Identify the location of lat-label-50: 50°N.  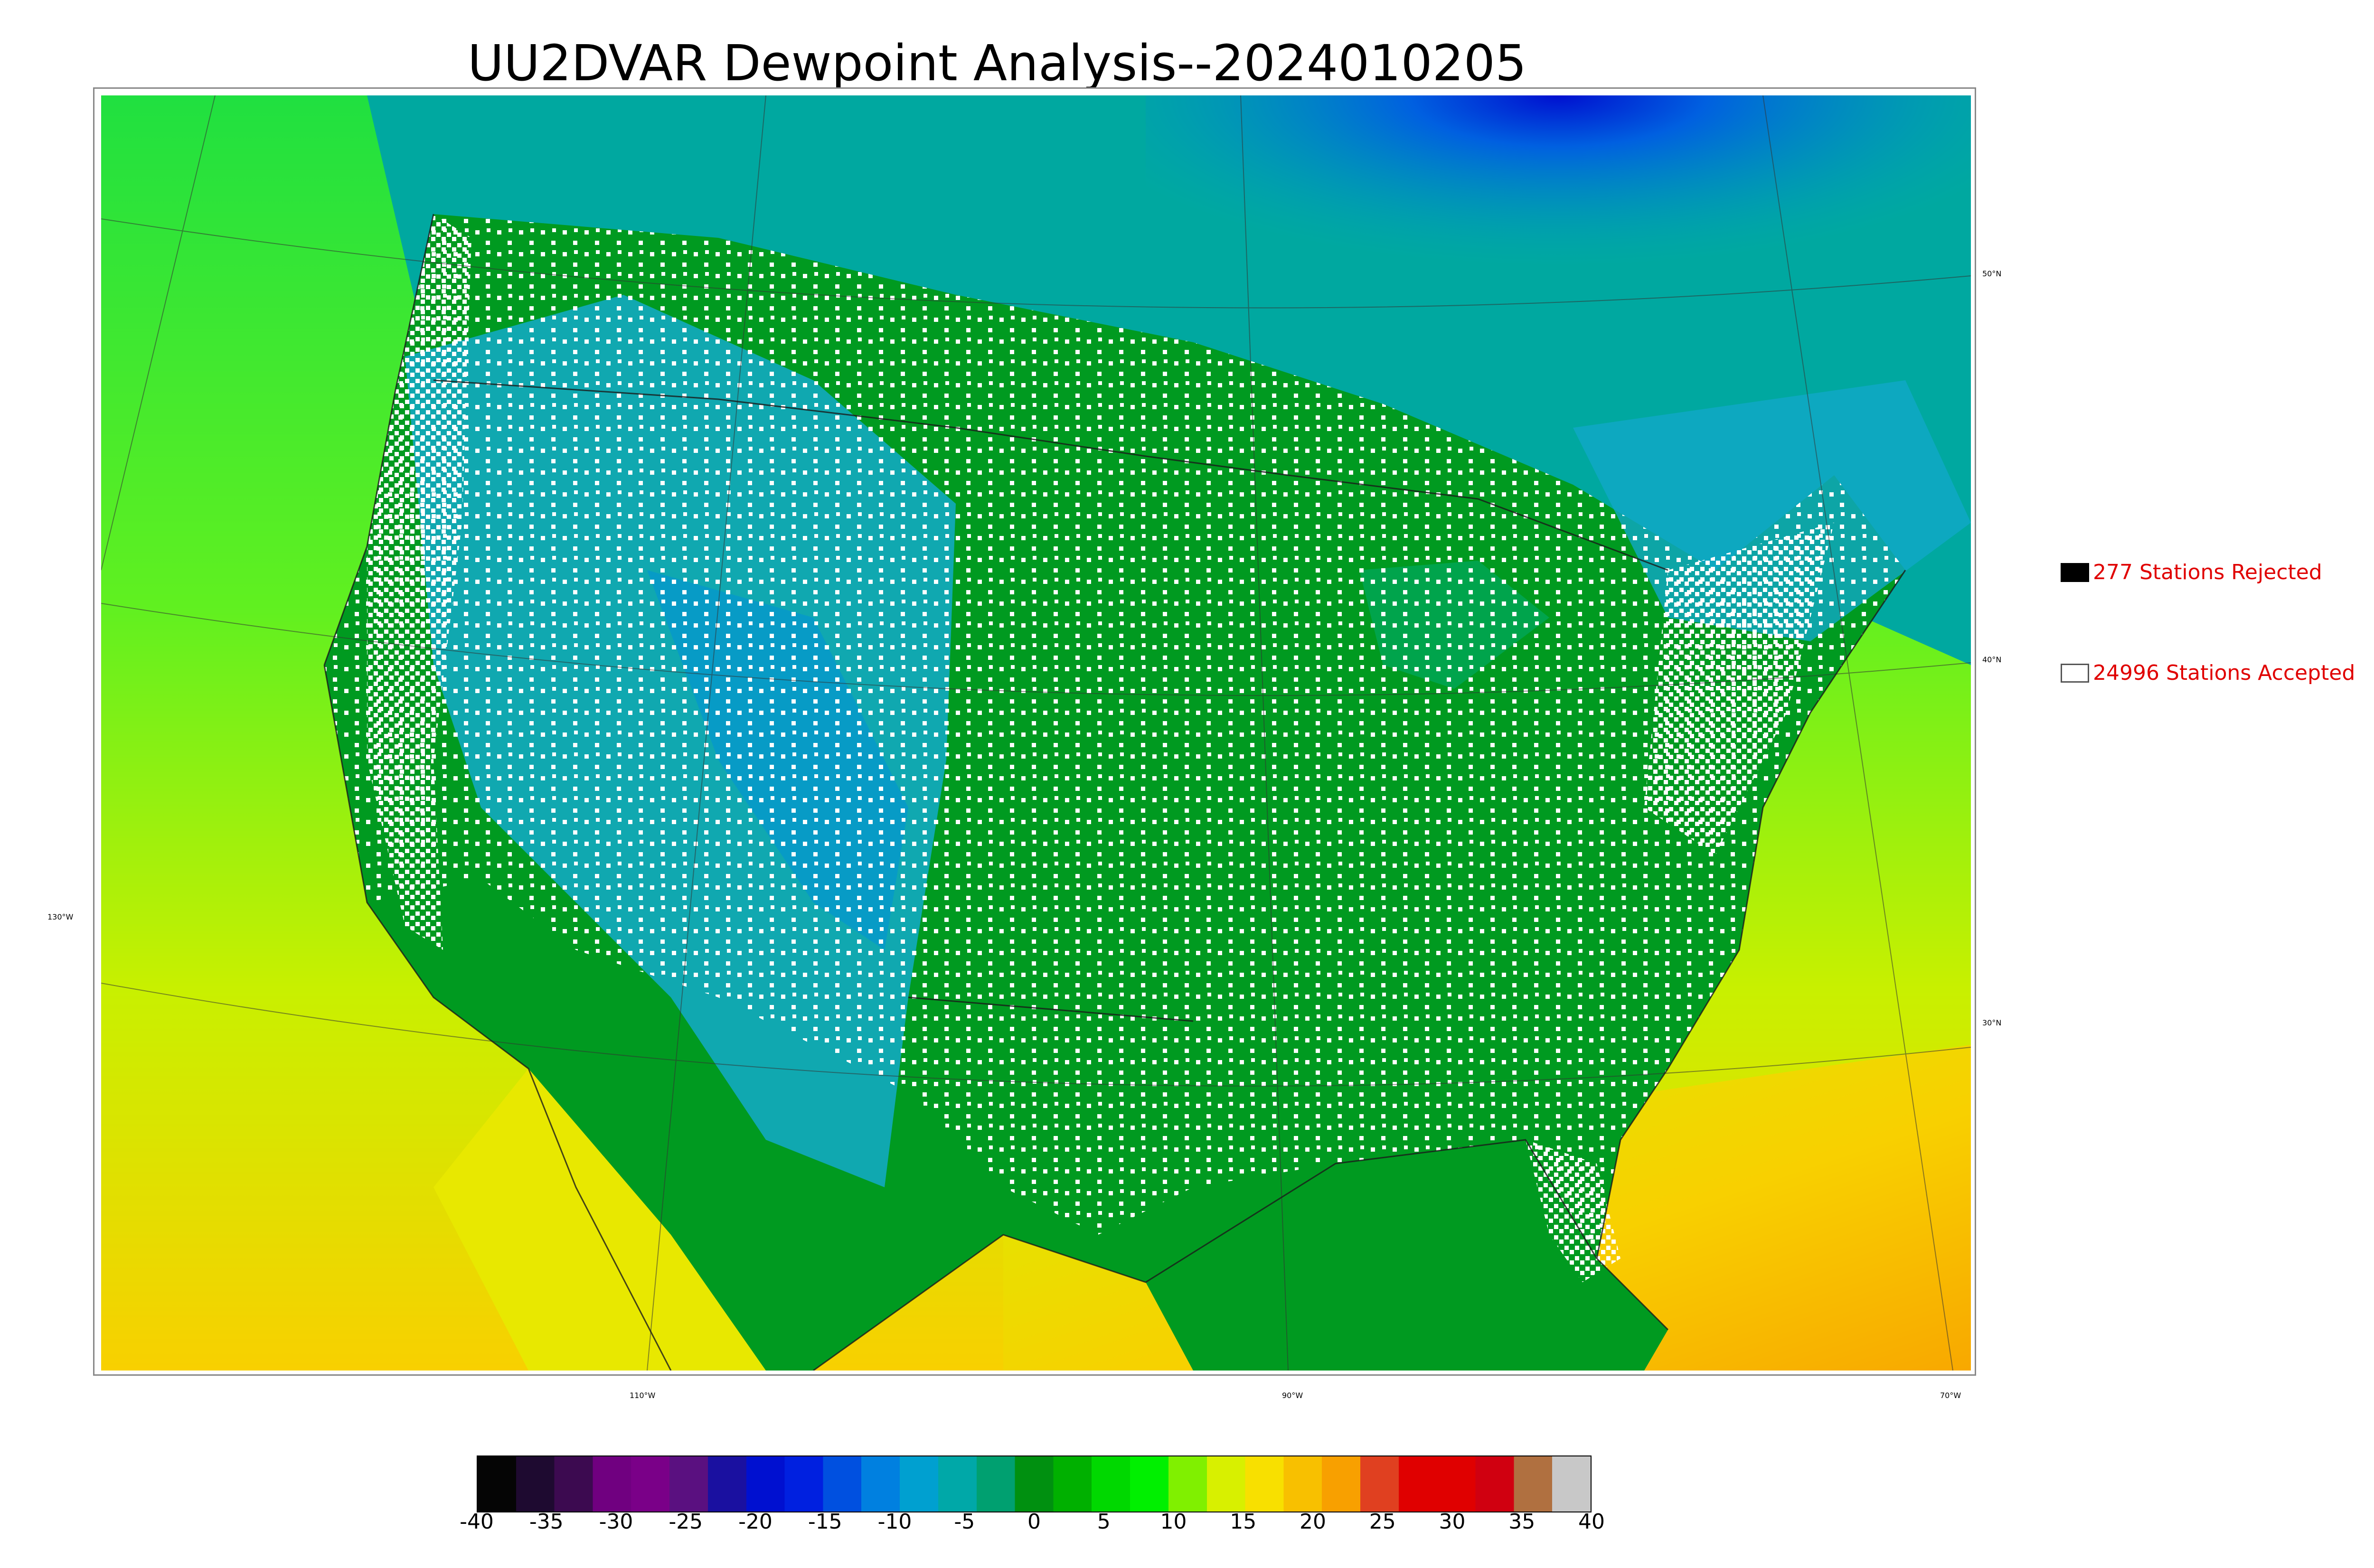
(1992, 274).